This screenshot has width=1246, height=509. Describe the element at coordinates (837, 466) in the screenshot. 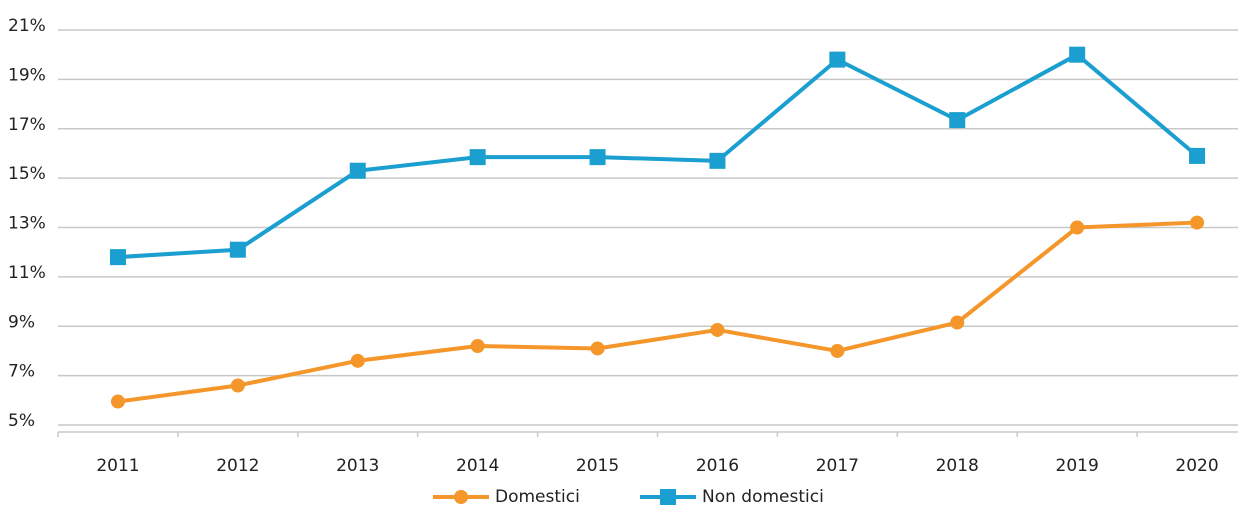

I see `x-tick-label: 2017` at that location.